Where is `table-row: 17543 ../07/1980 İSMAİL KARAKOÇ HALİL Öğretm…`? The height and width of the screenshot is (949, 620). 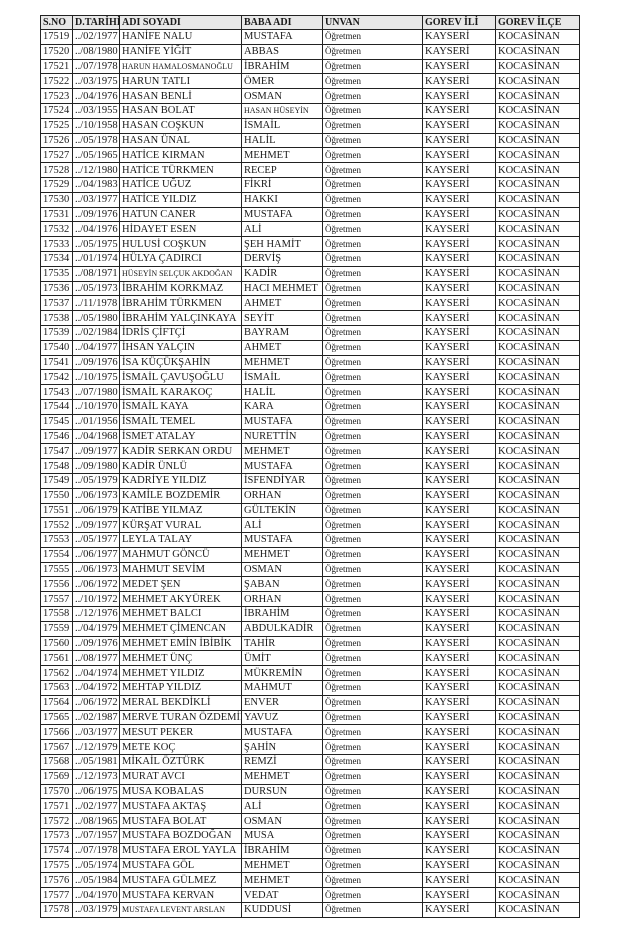 table-row: 17543 ../07/1980 İSMAİL KARAKOÇ HALİL Öğretm… is located at coordinates (310, 392).